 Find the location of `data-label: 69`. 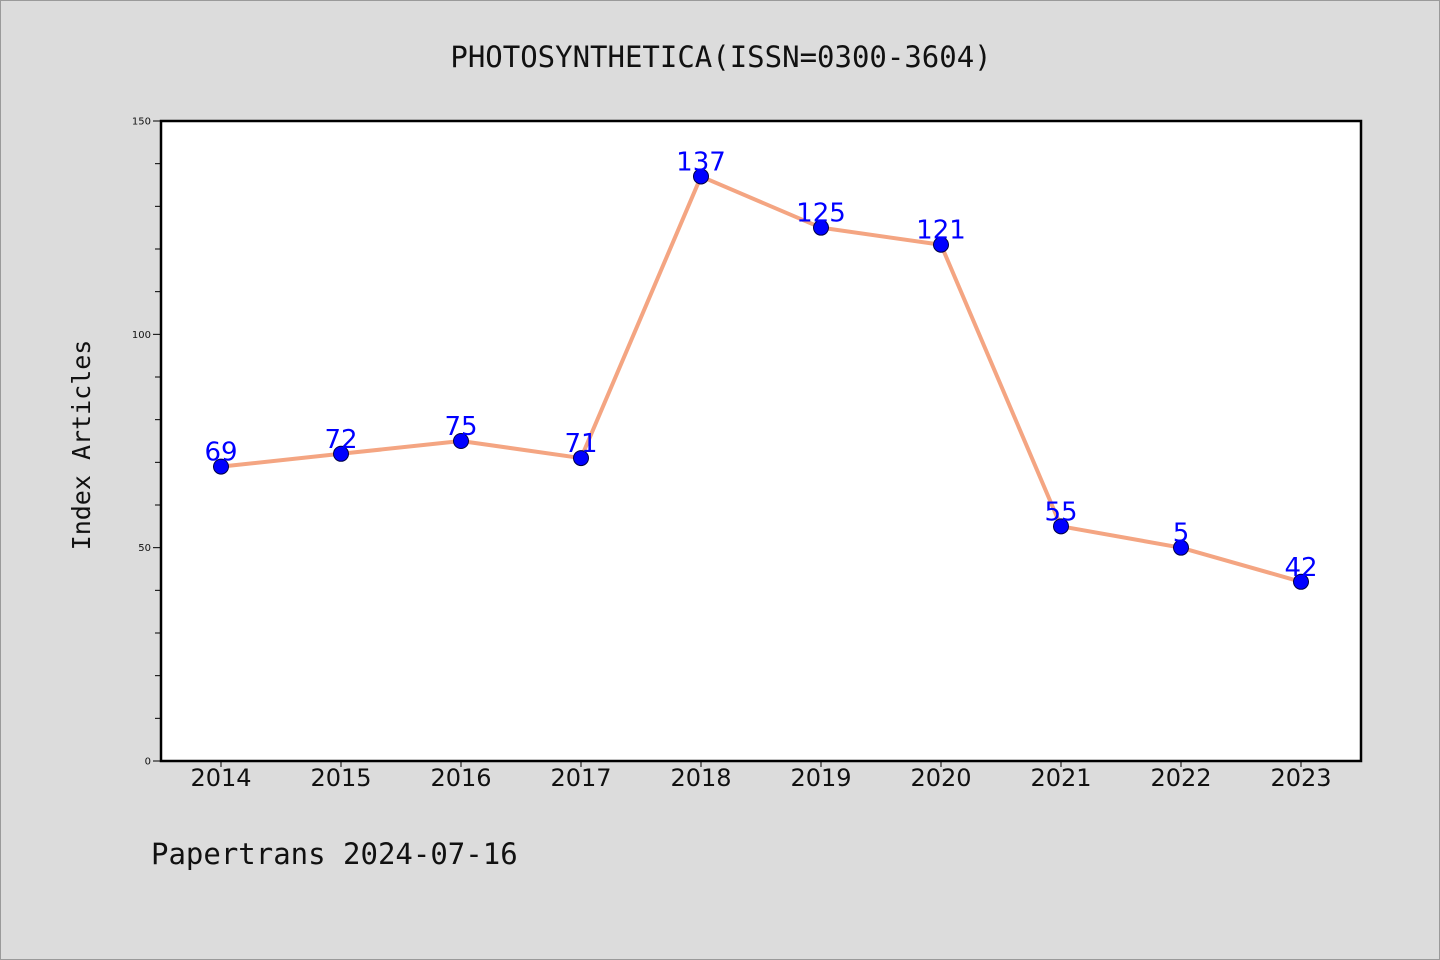

data-label: 69 is located at coordinates (220, 453).